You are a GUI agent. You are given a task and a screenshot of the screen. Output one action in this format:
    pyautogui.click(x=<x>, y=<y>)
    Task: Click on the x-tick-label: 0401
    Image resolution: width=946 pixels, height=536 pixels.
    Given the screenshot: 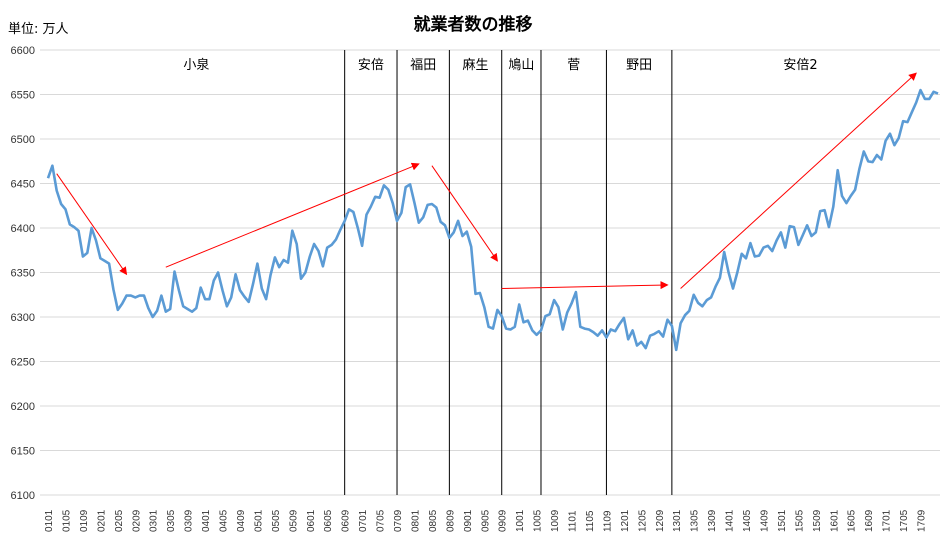 What is the action you would take?
    pyautogui.click(x=206, y=520)
    